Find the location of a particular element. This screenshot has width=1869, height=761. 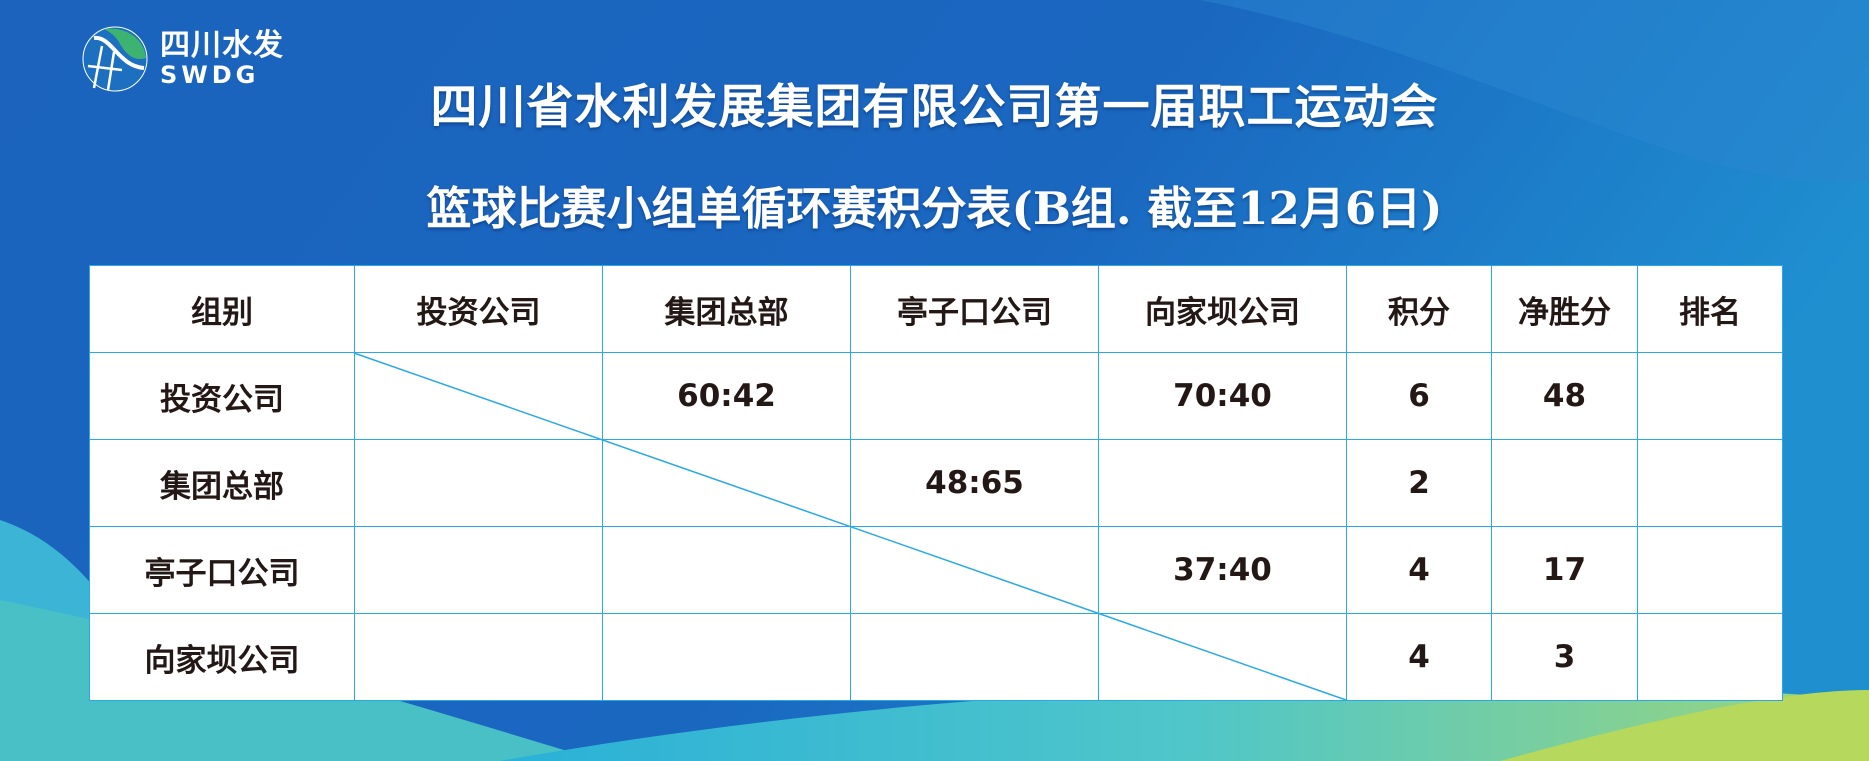

table-row: 投资公司 60:42 70:40 6 48 is located at coordinates (936, 396).